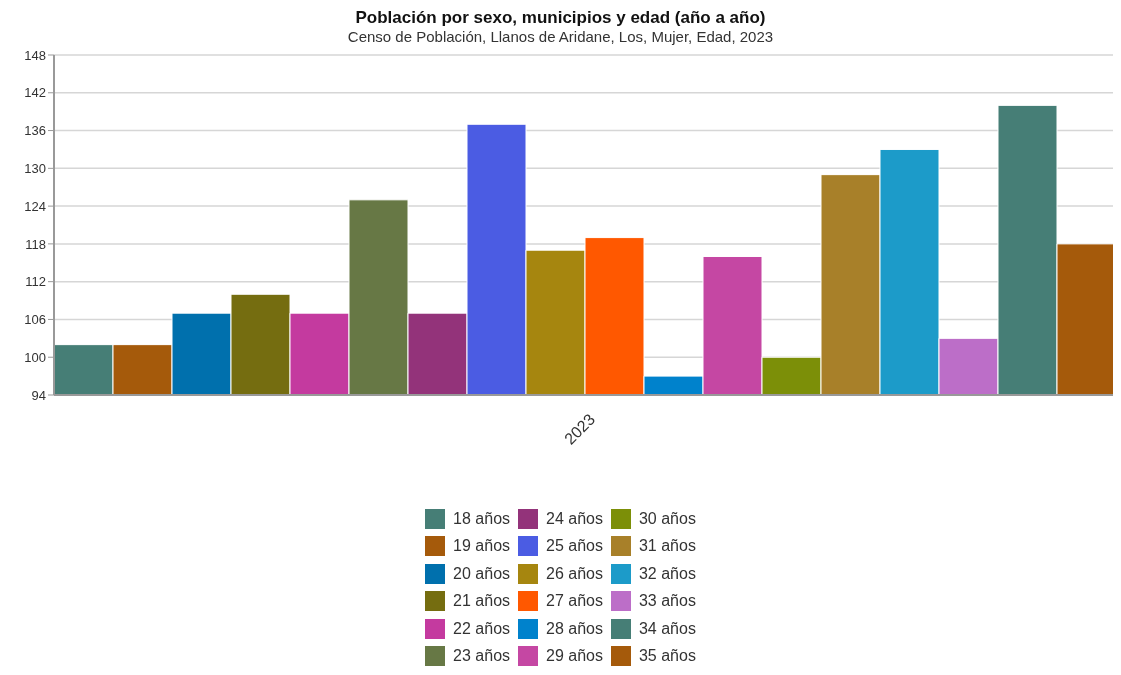 The image size is (1121, 675). What do you see at coordinates (667, 518) in the screenshot?
I see `legend-label: 30 años` at bounding box center [667, 518].